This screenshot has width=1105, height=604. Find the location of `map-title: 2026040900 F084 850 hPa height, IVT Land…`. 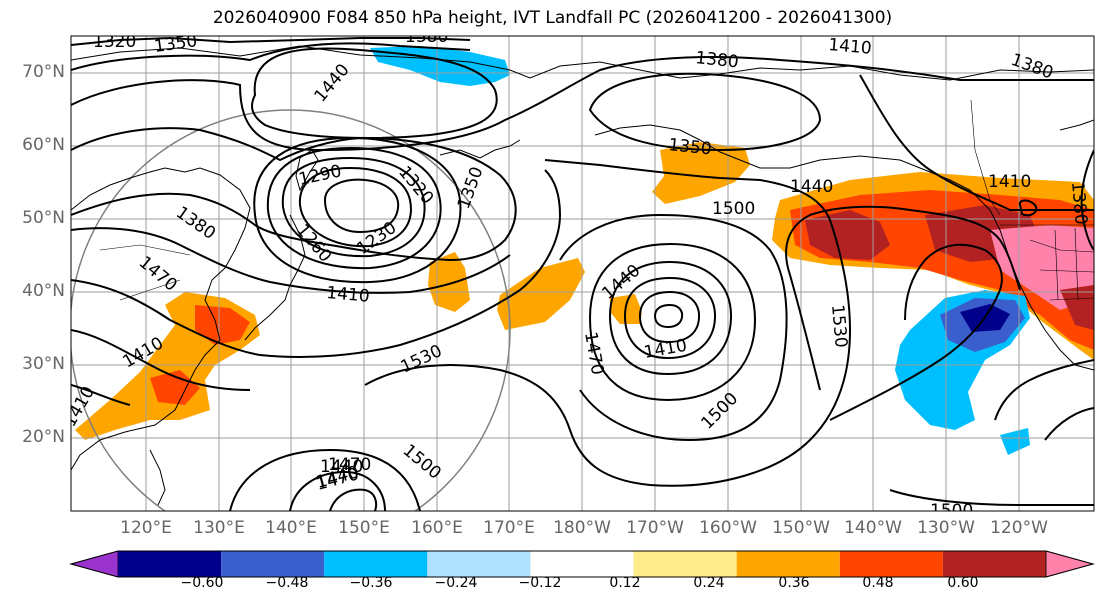

map-title: 2026040900 F084 850 hPa height, IVT Land… is located at coordinates (552, 18).